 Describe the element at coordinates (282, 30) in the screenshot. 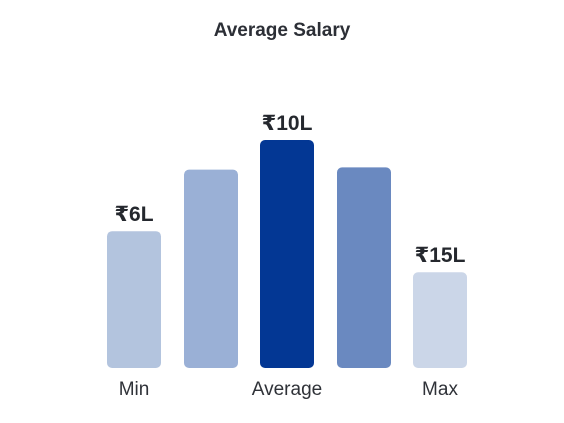

I see `chart-title: Average Salary` at that location.